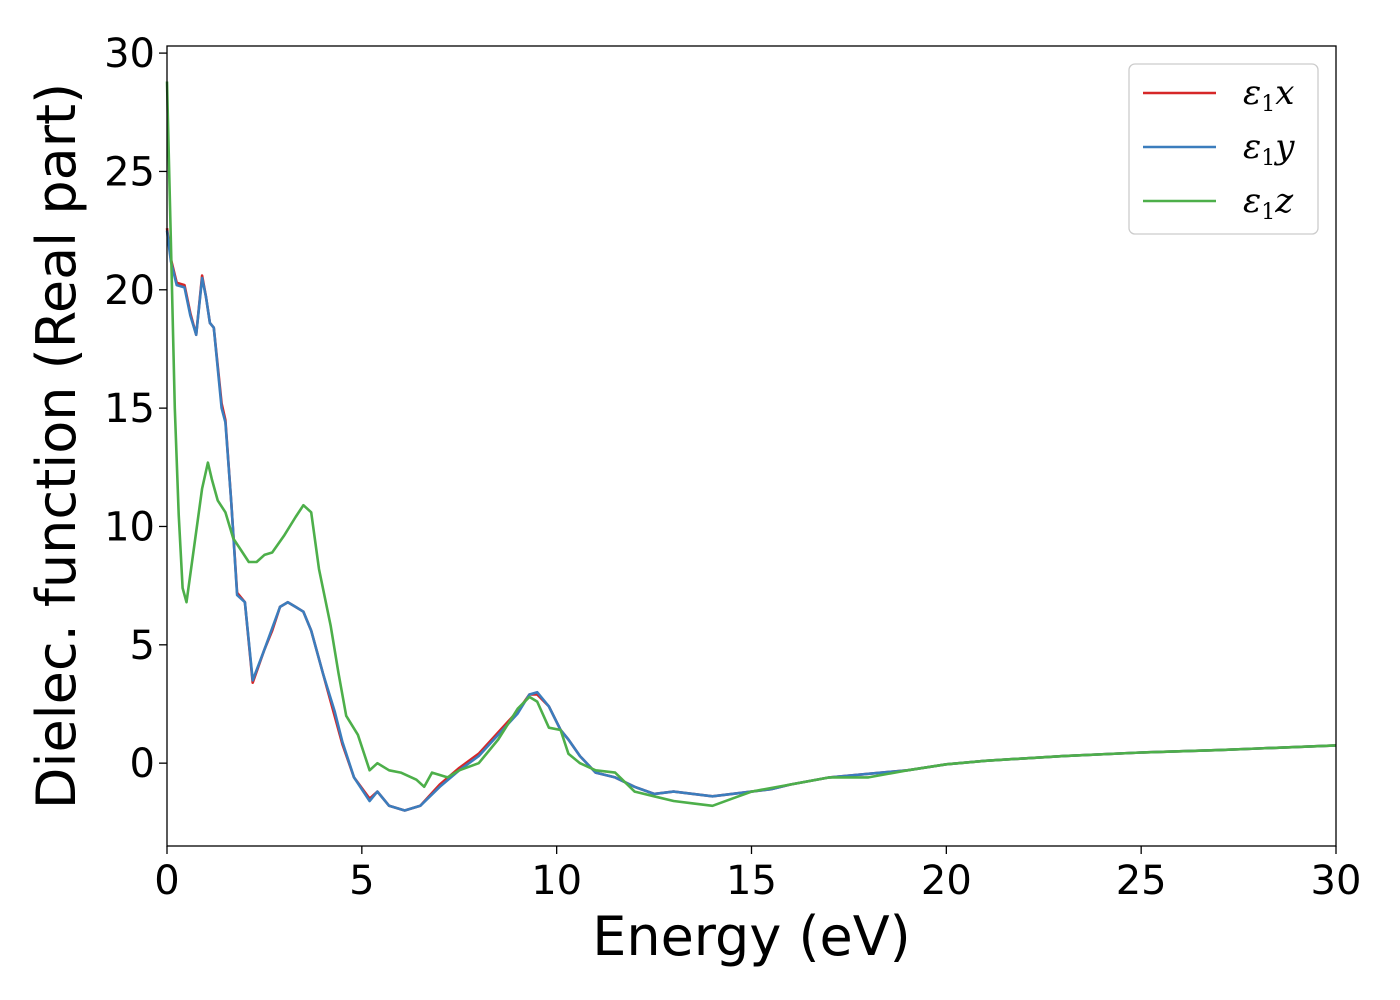  Describe the element at coordinates (751, 936) in the screenshot. I see `x-axis-title: Energy (eV)` at that location.